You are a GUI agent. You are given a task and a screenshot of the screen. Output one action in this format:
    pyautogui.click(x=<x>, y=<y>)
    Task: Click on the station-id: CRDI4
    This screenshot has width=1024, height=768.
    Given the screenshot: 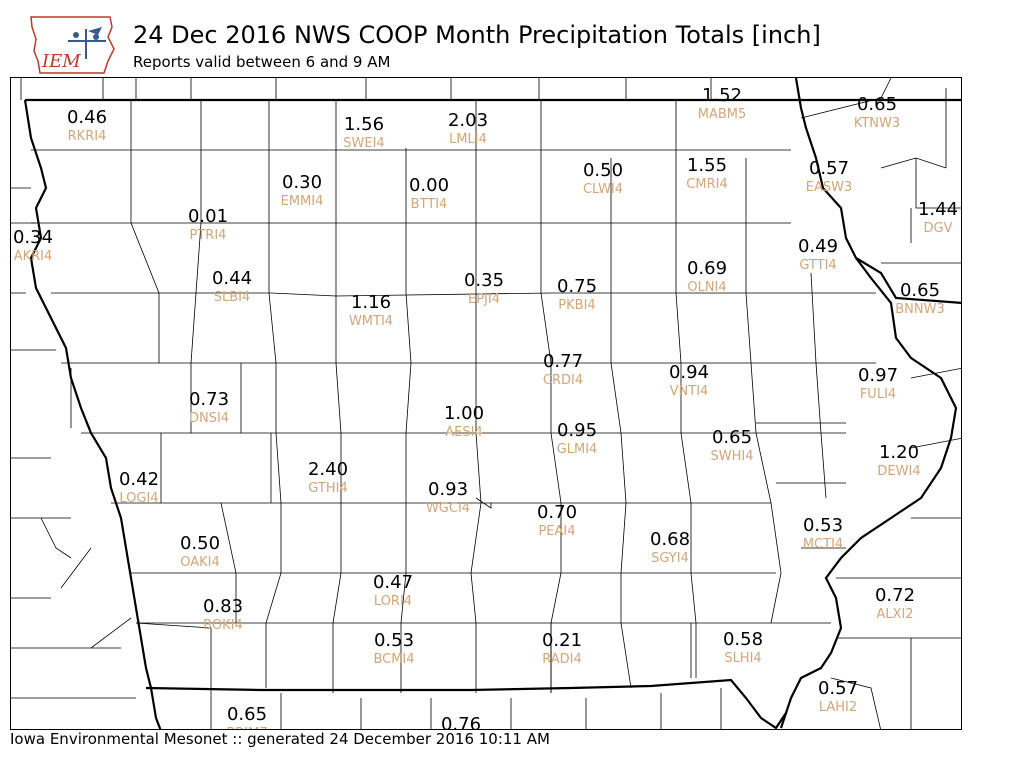 What is the action you would take?
    pyautogui.click(x=563, y=380)
    